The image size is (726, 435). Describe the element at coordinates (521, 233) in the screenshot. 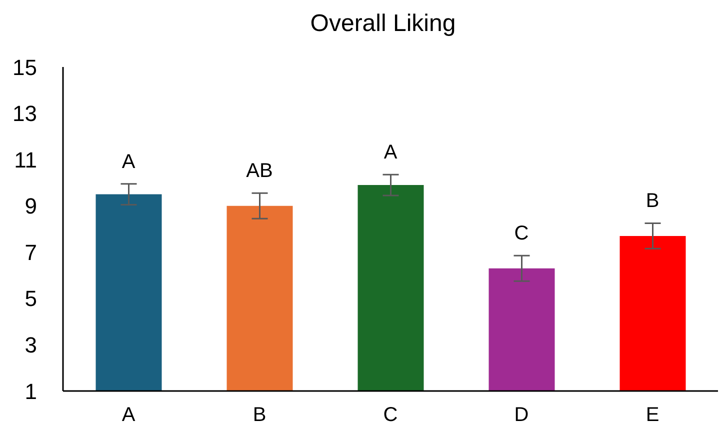

I see `annotation: C` at that location.